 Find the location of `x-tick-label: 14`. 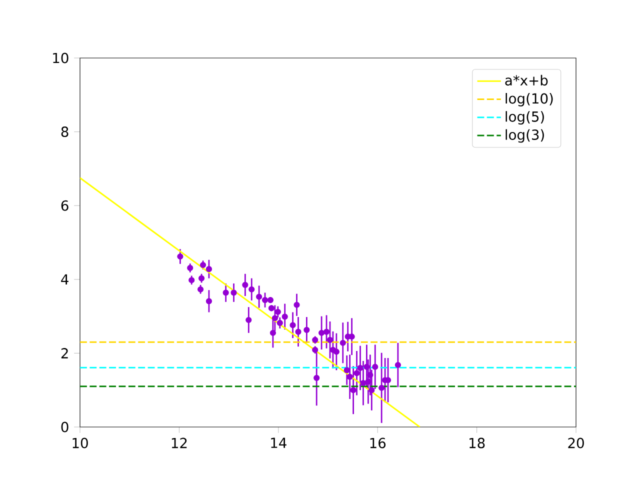

x-tick-label: 14 is located at coordinates (278, 443).